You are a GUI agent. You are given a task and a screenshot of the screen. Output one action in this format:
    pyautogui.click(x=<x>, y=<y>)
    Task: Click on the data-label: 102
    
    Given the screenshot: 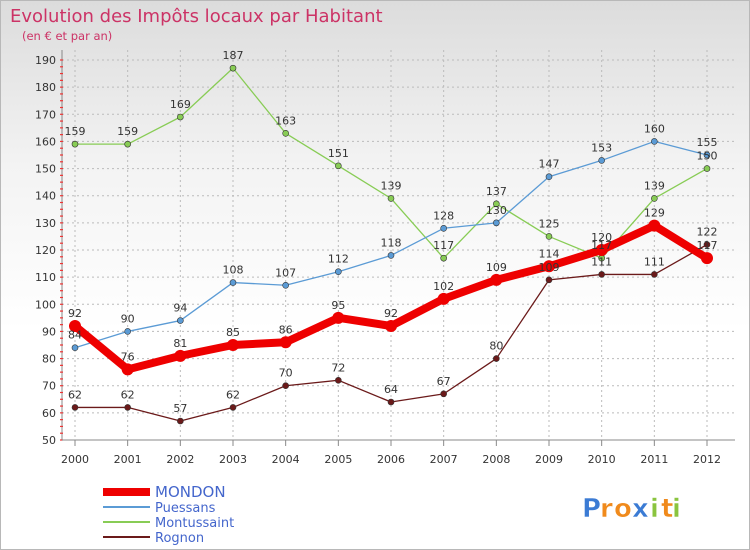 What is the action you would take?
    pyautogui.click(x=443, y=286)
    